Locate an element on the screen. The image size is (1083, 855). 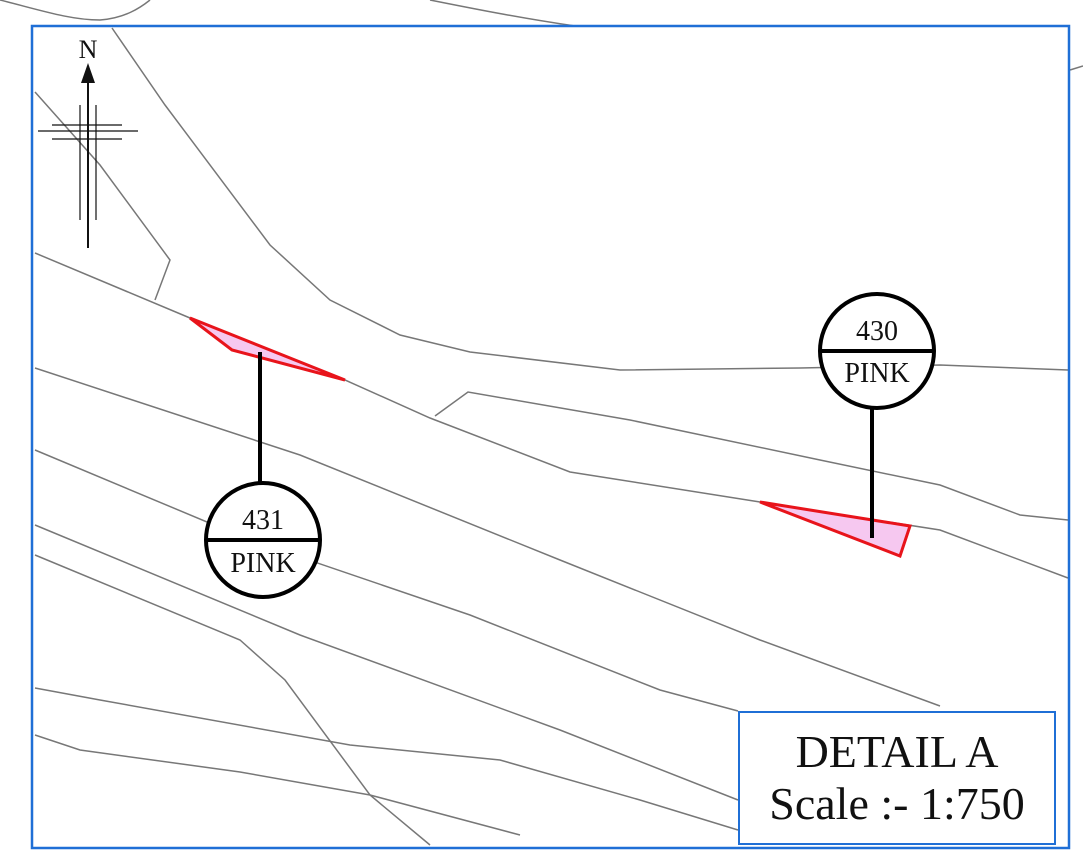
plot-430-callout: 430 PINK is located at coordinates (877, 351).